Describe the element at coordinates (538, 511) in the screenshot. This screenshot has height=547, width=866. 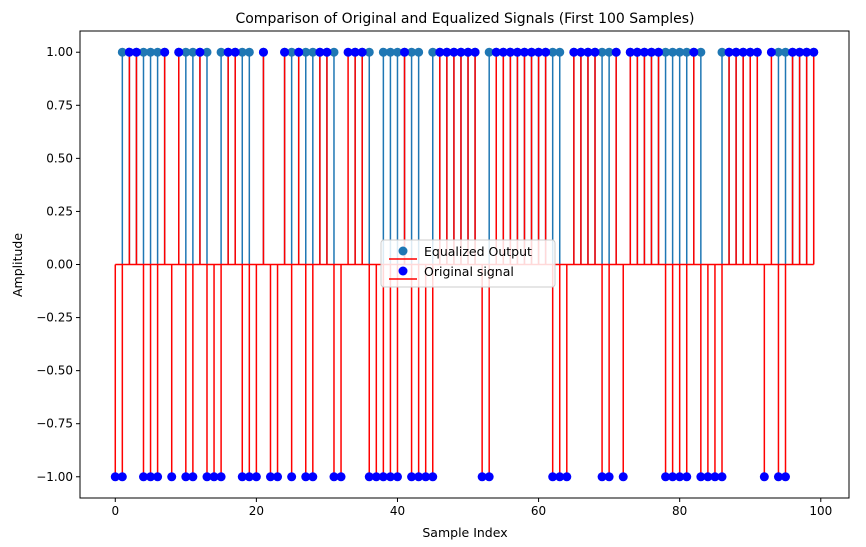
I see `x-tick-label: 60` at that location.